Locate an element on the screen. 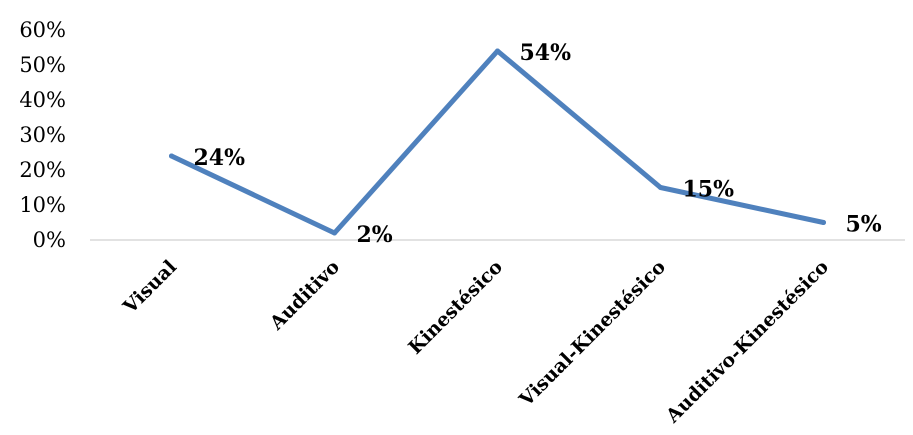 The width and height of the screenshot is (913, 435). y-tick-label: 60% is located at coordinates (42, 30).